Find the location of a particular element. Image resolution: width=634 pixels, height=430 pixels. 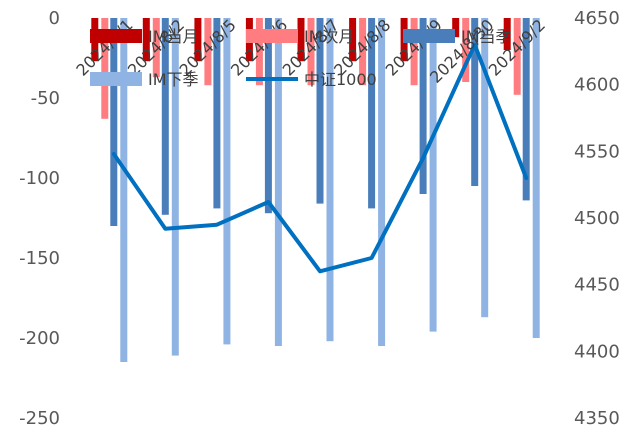

right-tick-label: 4350 is located at coordinates (597, 418).